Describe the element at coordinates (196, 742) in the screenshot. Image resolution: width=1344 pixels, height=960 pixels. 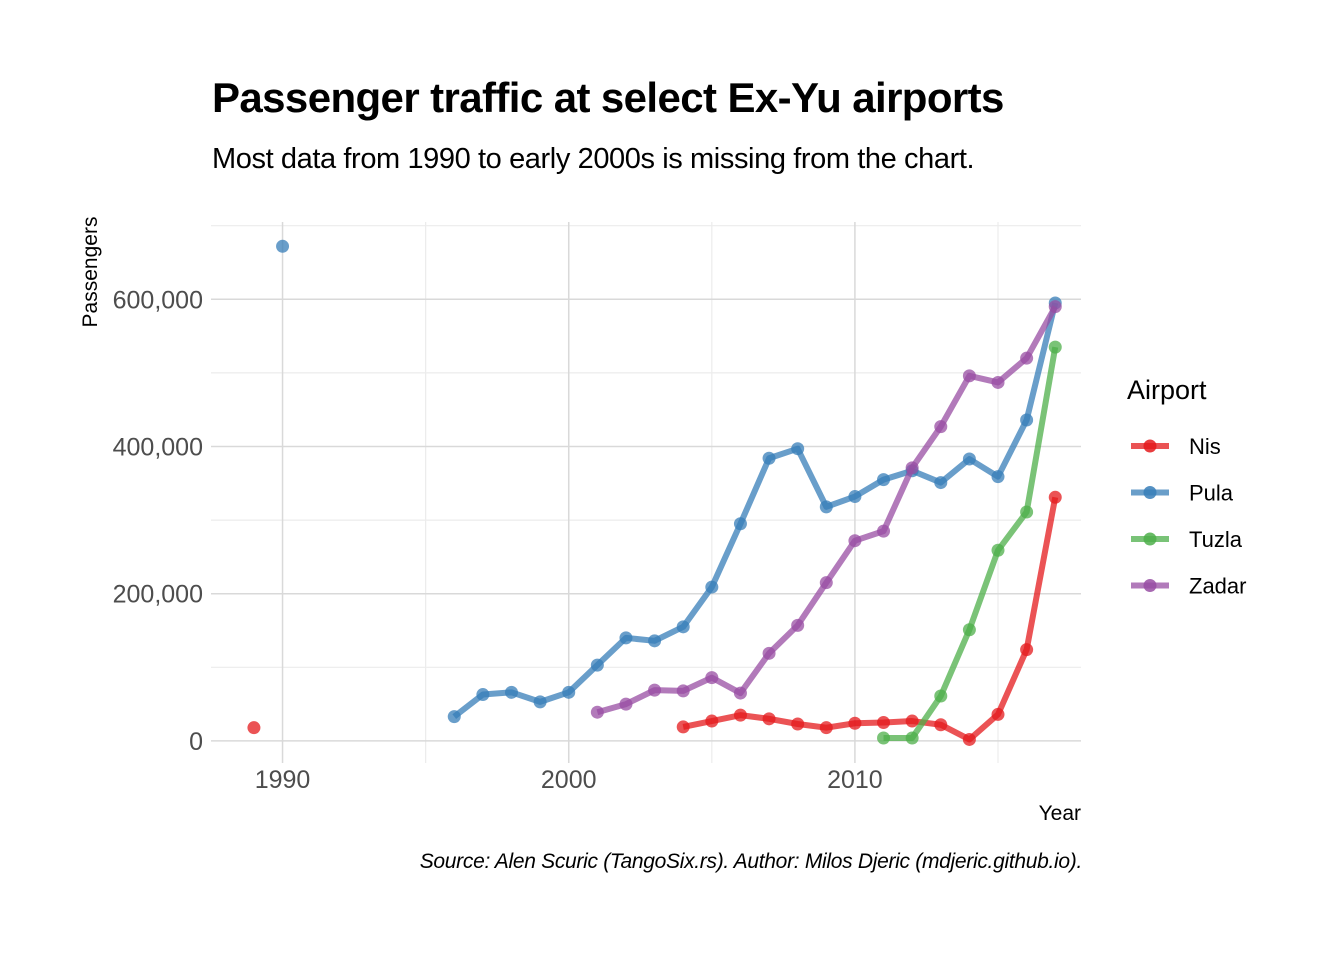
I see `y-tick-label: 0` at that location.